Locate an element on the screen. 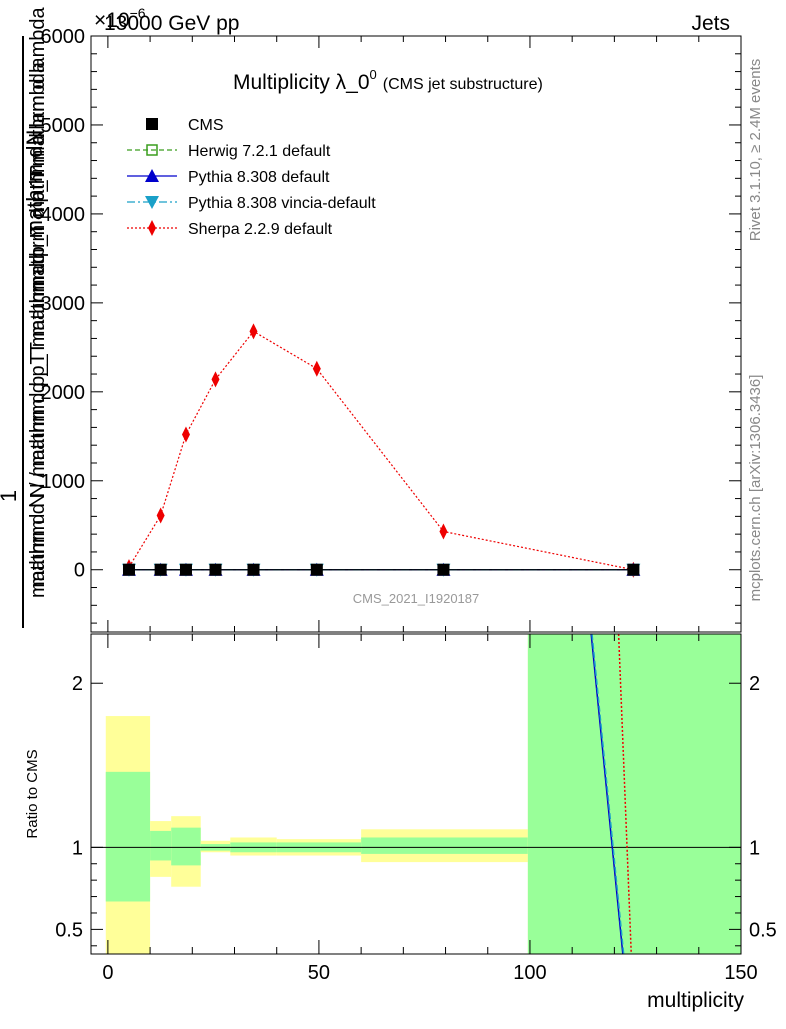  legend-label: CMS is located at coordinates (206, 125).